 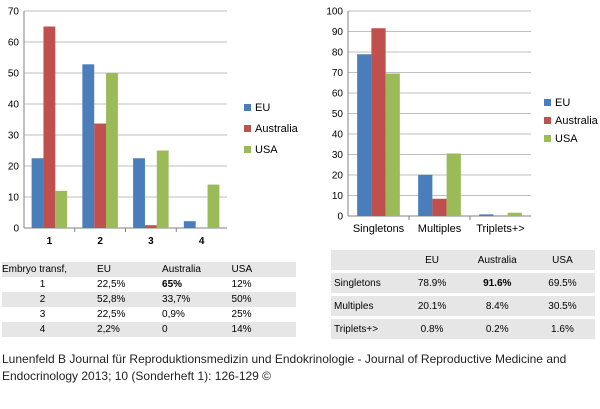 What do you see at coordinates (338, 32) in the screenshot?
I see `y-tick-label: 90` at bounding box center [338, 32].